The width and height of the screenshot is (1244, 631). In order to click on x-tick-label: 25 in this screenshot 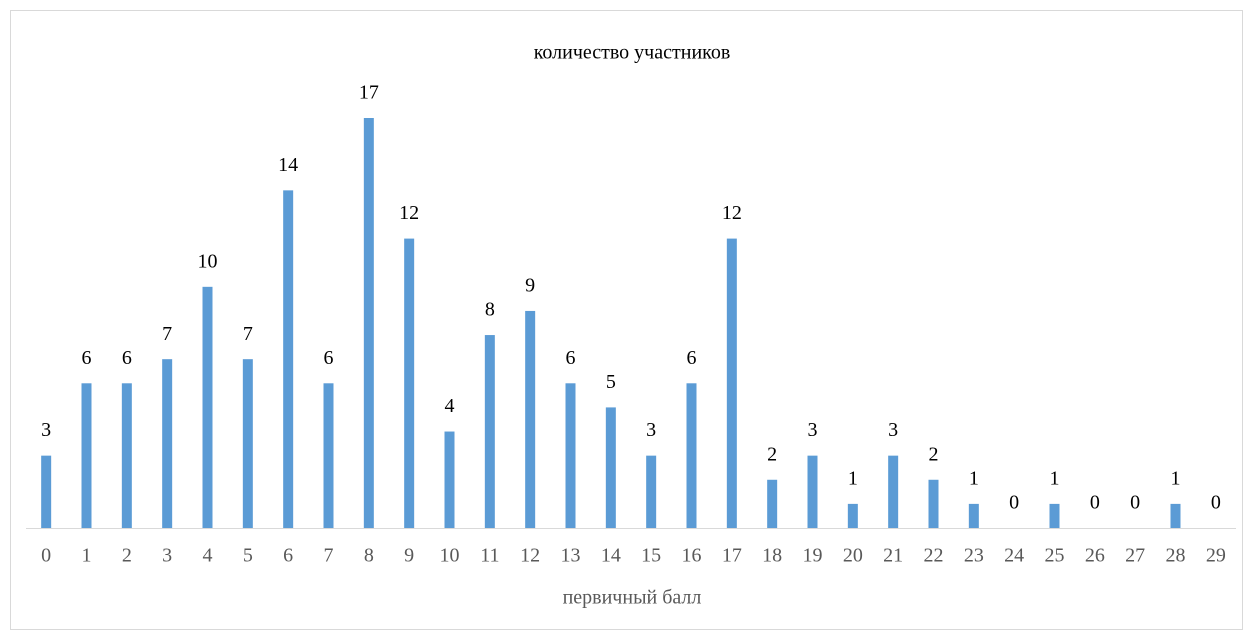, I will do `click(1055, 556)`.